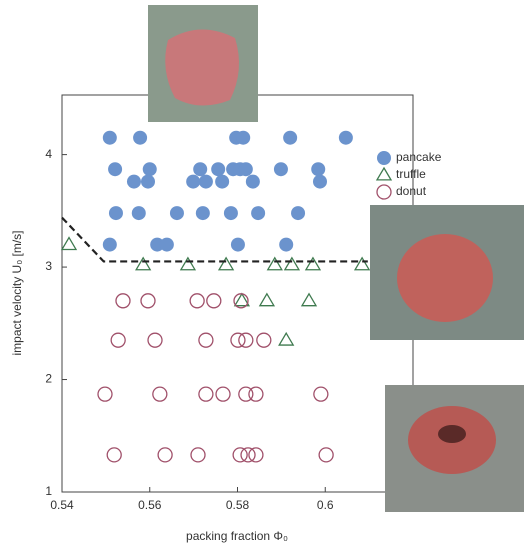  Describe the element at coordinates (325, 505) in the screenshot. I see `x-tick-label: 0.6` at that location.